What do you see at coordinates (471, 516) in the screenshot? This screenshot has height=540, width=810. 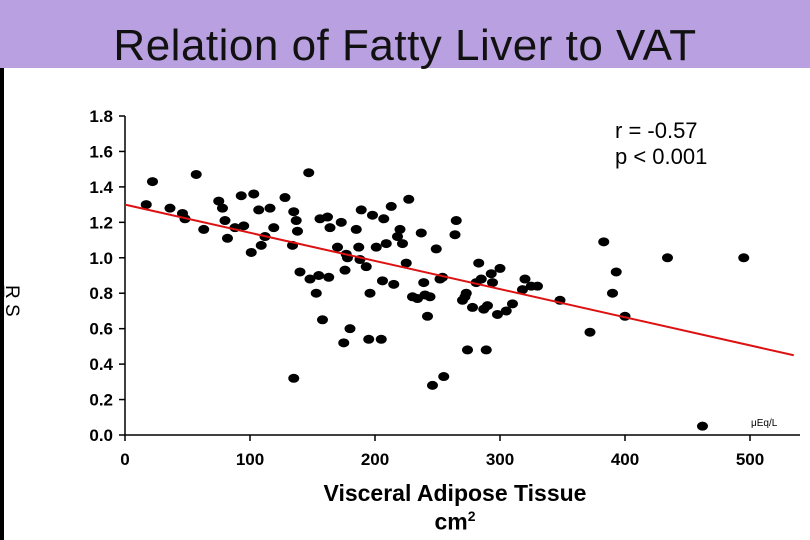 I see `x-unit-superscript: 2` at bounding box center [471, 516].